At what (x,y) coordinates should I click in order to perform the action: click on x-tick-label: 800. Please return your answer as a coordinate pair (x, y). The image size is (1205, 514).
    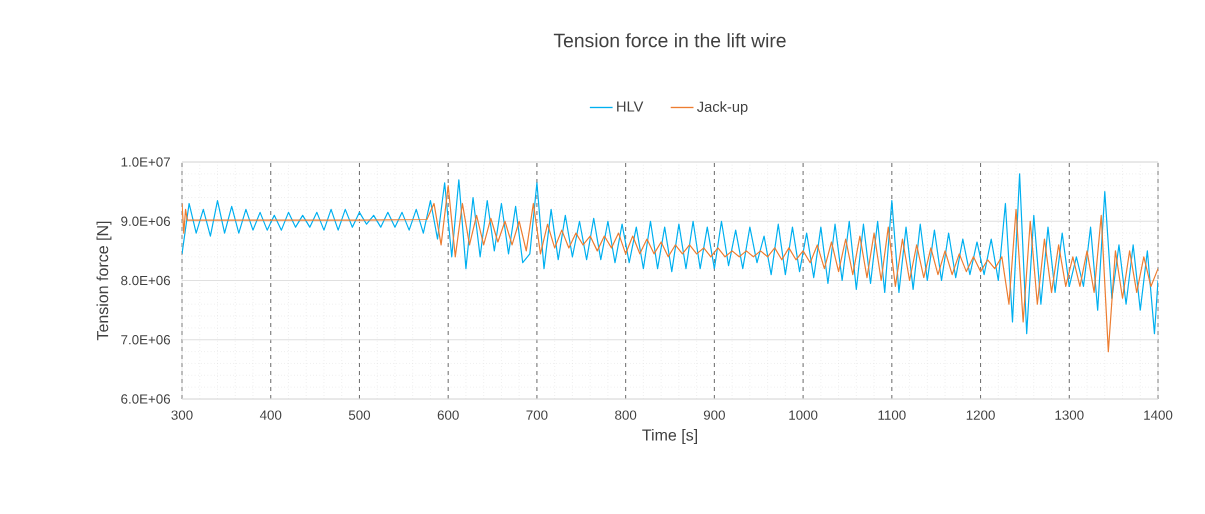
    Looking at the image, I should click on (626, 415).